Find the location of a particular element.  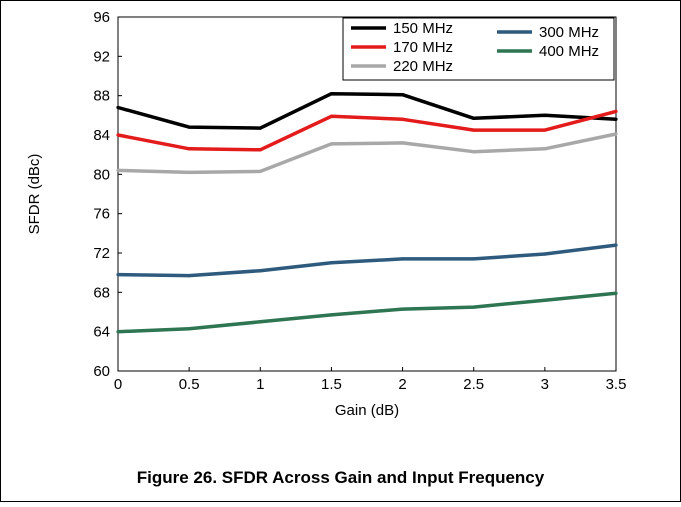

x-tick-label: 3.5 is located at coordinates (616, 384).